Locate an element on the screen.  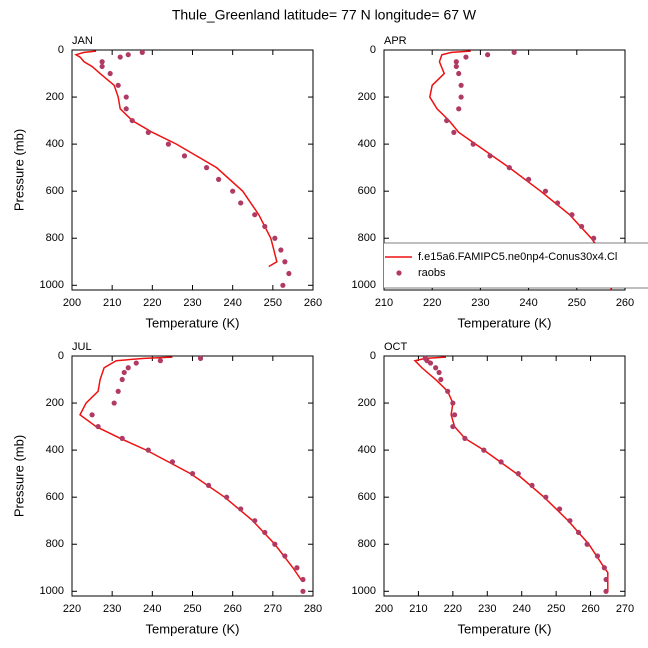
x-tick-label: 220 is located at coordinates (72, 609).